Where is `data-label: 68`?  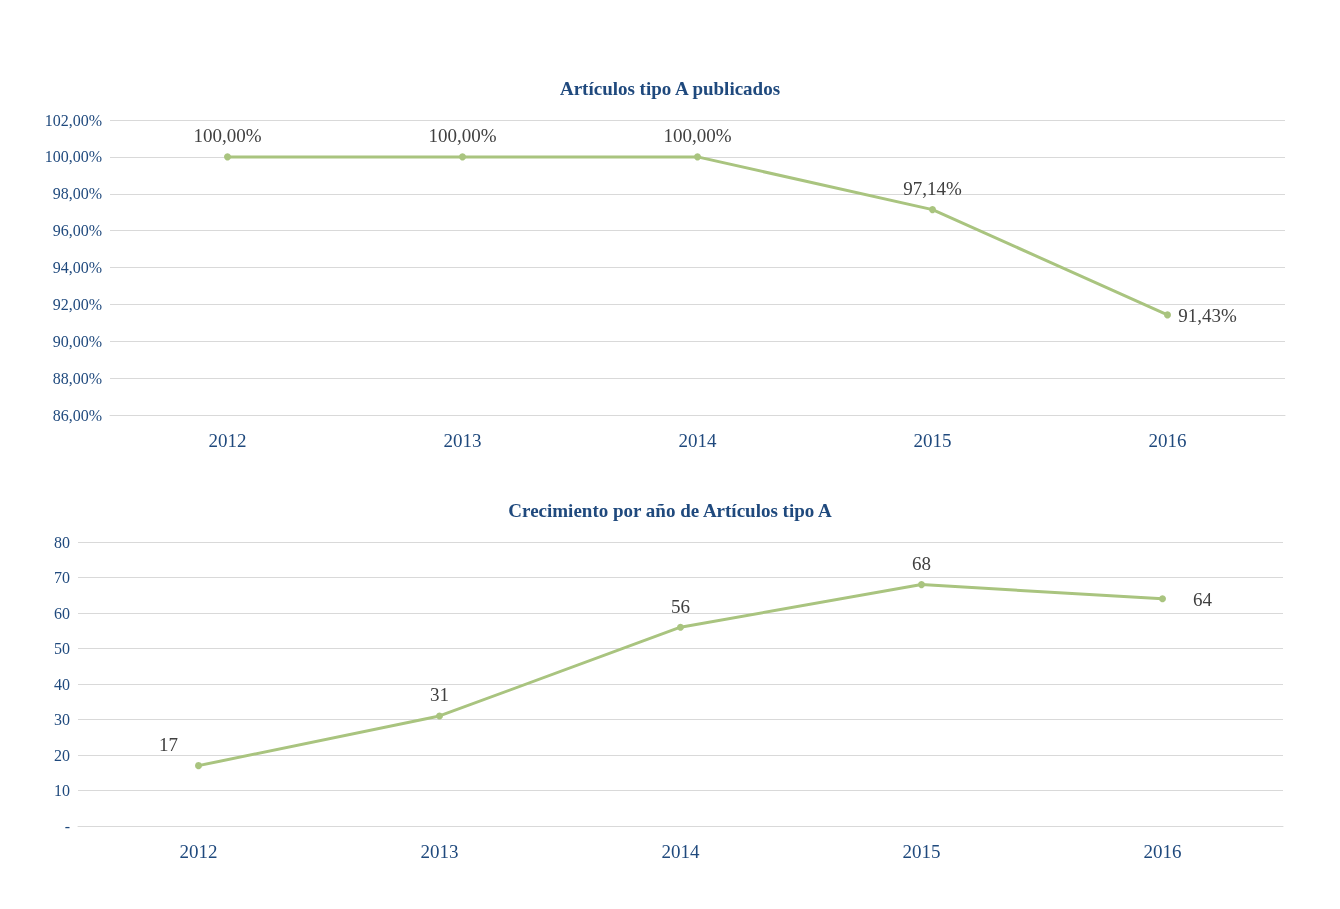
data-label: 68 is located at coordinates (921, 564).